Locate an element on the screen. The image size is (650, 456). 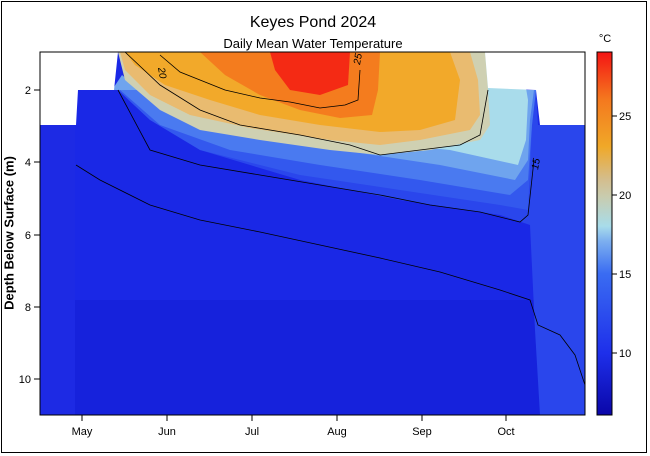
x-tick-label: Oct is located at coordinates (505, 432).